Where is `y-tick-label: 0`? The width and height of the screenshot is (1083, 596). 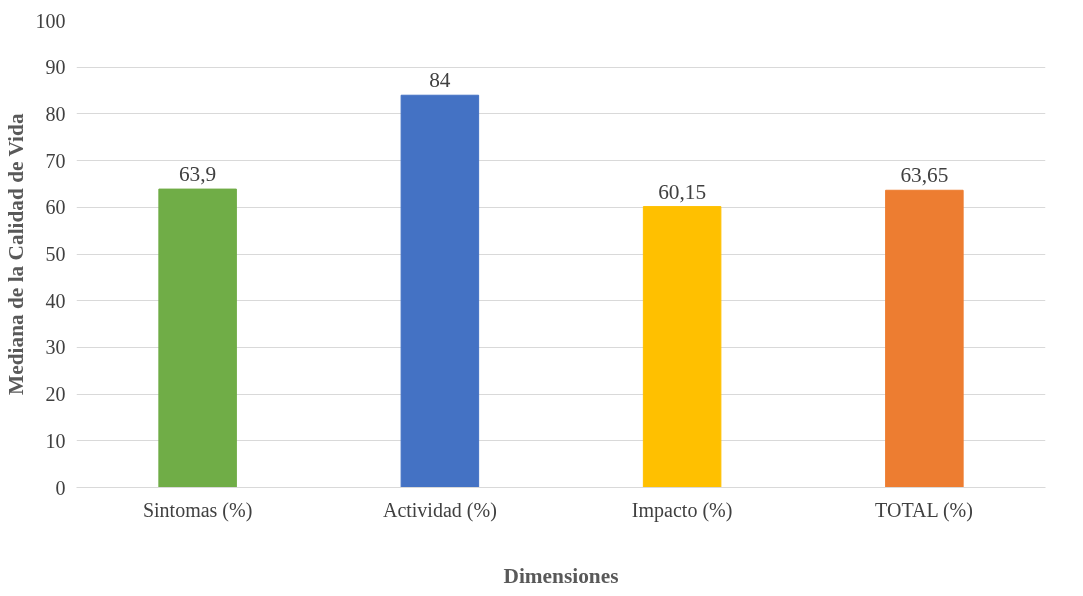 y-tick-label: 0 is located at coordinates (60, 487).